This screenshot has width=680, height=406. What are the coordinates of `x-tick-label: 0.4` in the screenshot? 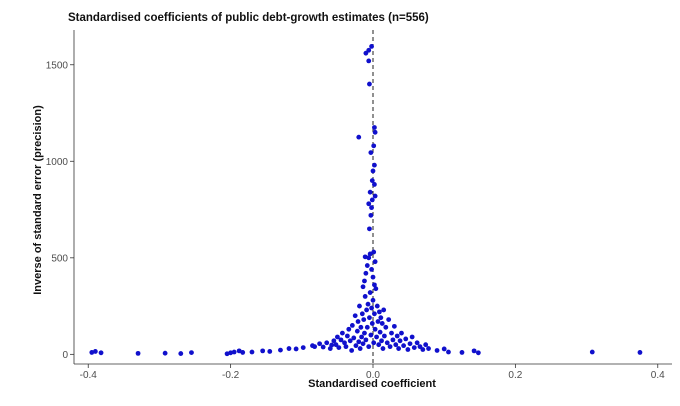 It's located at (658, 375).